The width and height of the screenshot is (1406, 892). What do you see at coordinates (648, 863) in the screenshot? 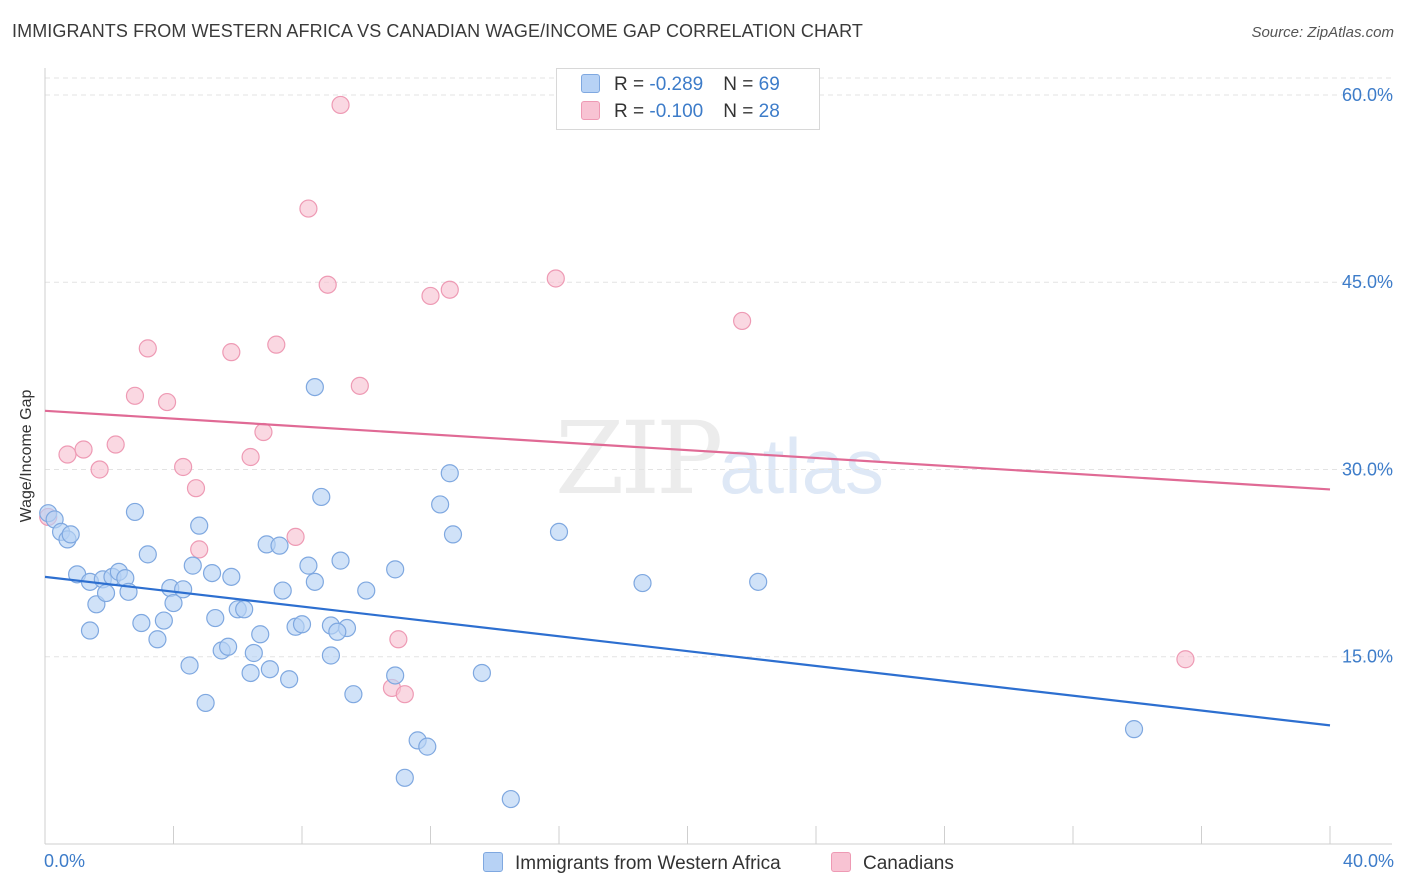
I see `bottom-legend-label-western-africa: Immigrants from Western Africa` at bounding box center [648, 863].